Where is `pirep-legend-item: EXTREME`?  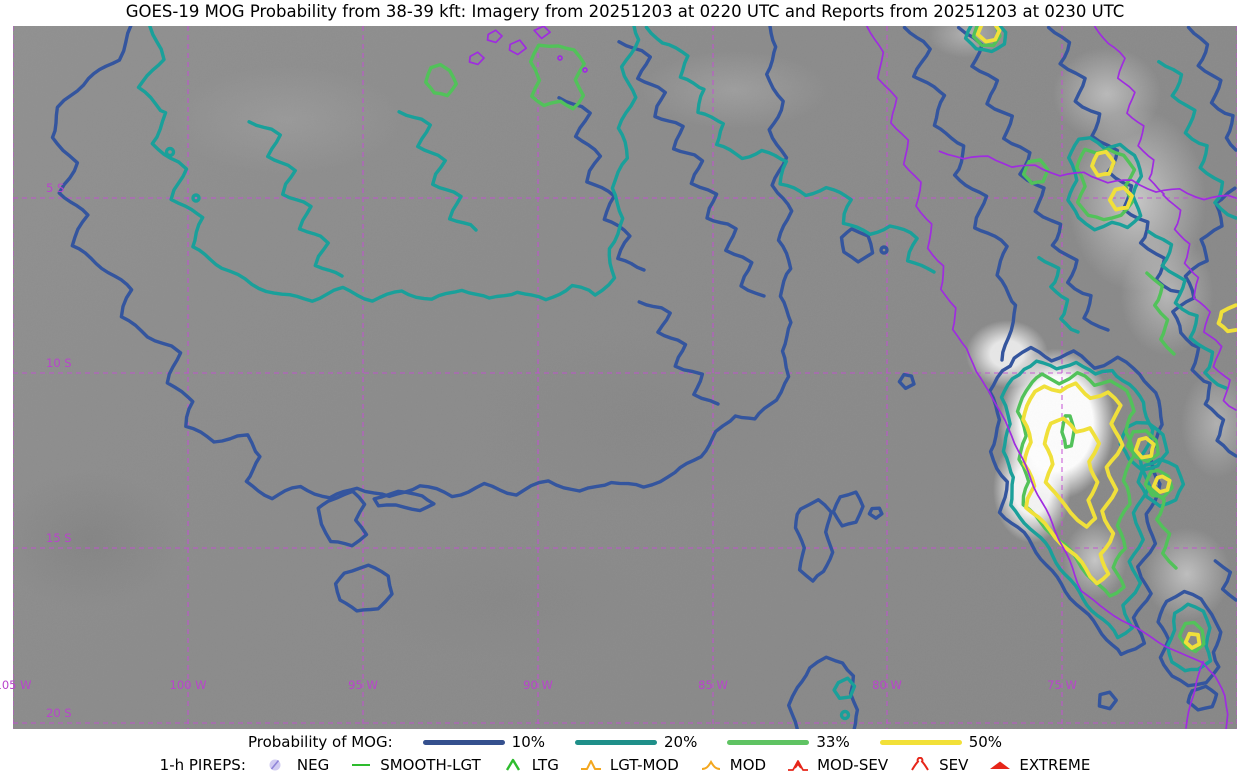 pirep-legend-item: EXTREME is located at coordinates (1039, 765).